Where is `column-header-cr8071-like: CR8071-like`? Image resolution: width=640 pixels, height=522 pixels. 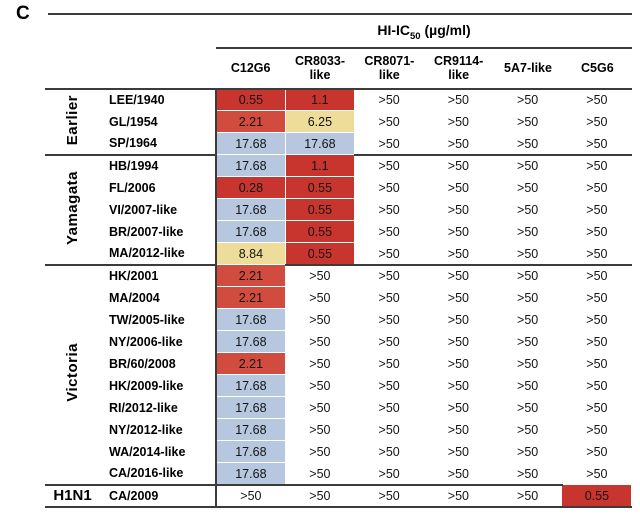 column-header-cr8071-like: CR8071-like is located at coordinates (389, 68).